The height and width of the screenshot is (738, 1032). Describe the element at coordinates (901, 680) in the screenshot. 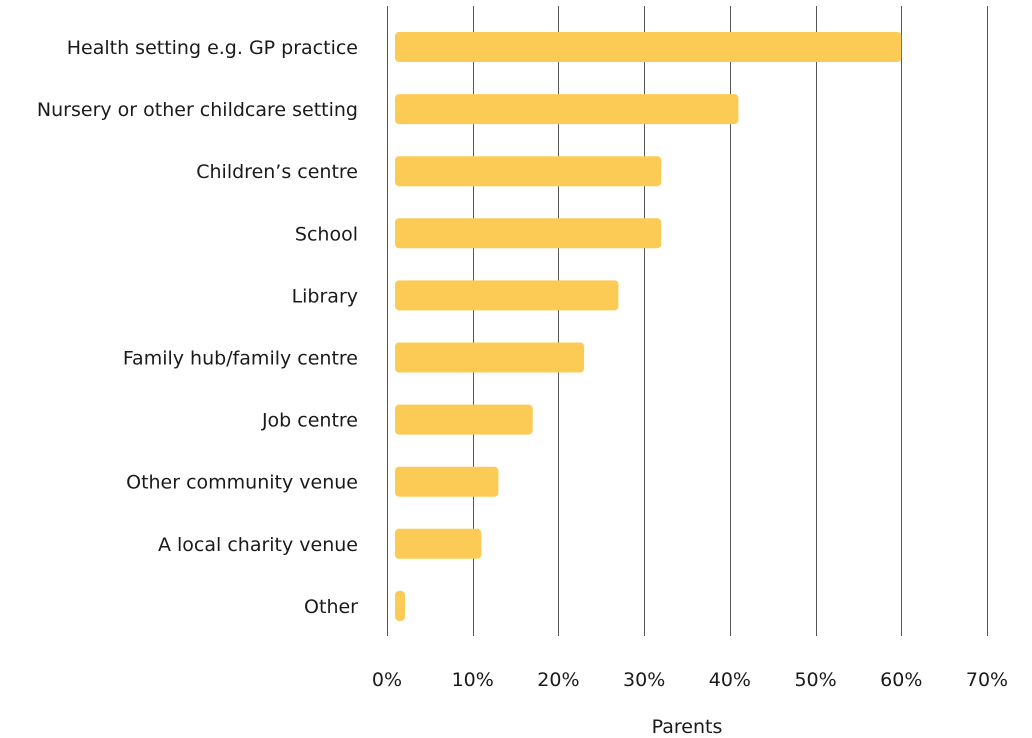

I see `x-tick-label: 60%` at that location.